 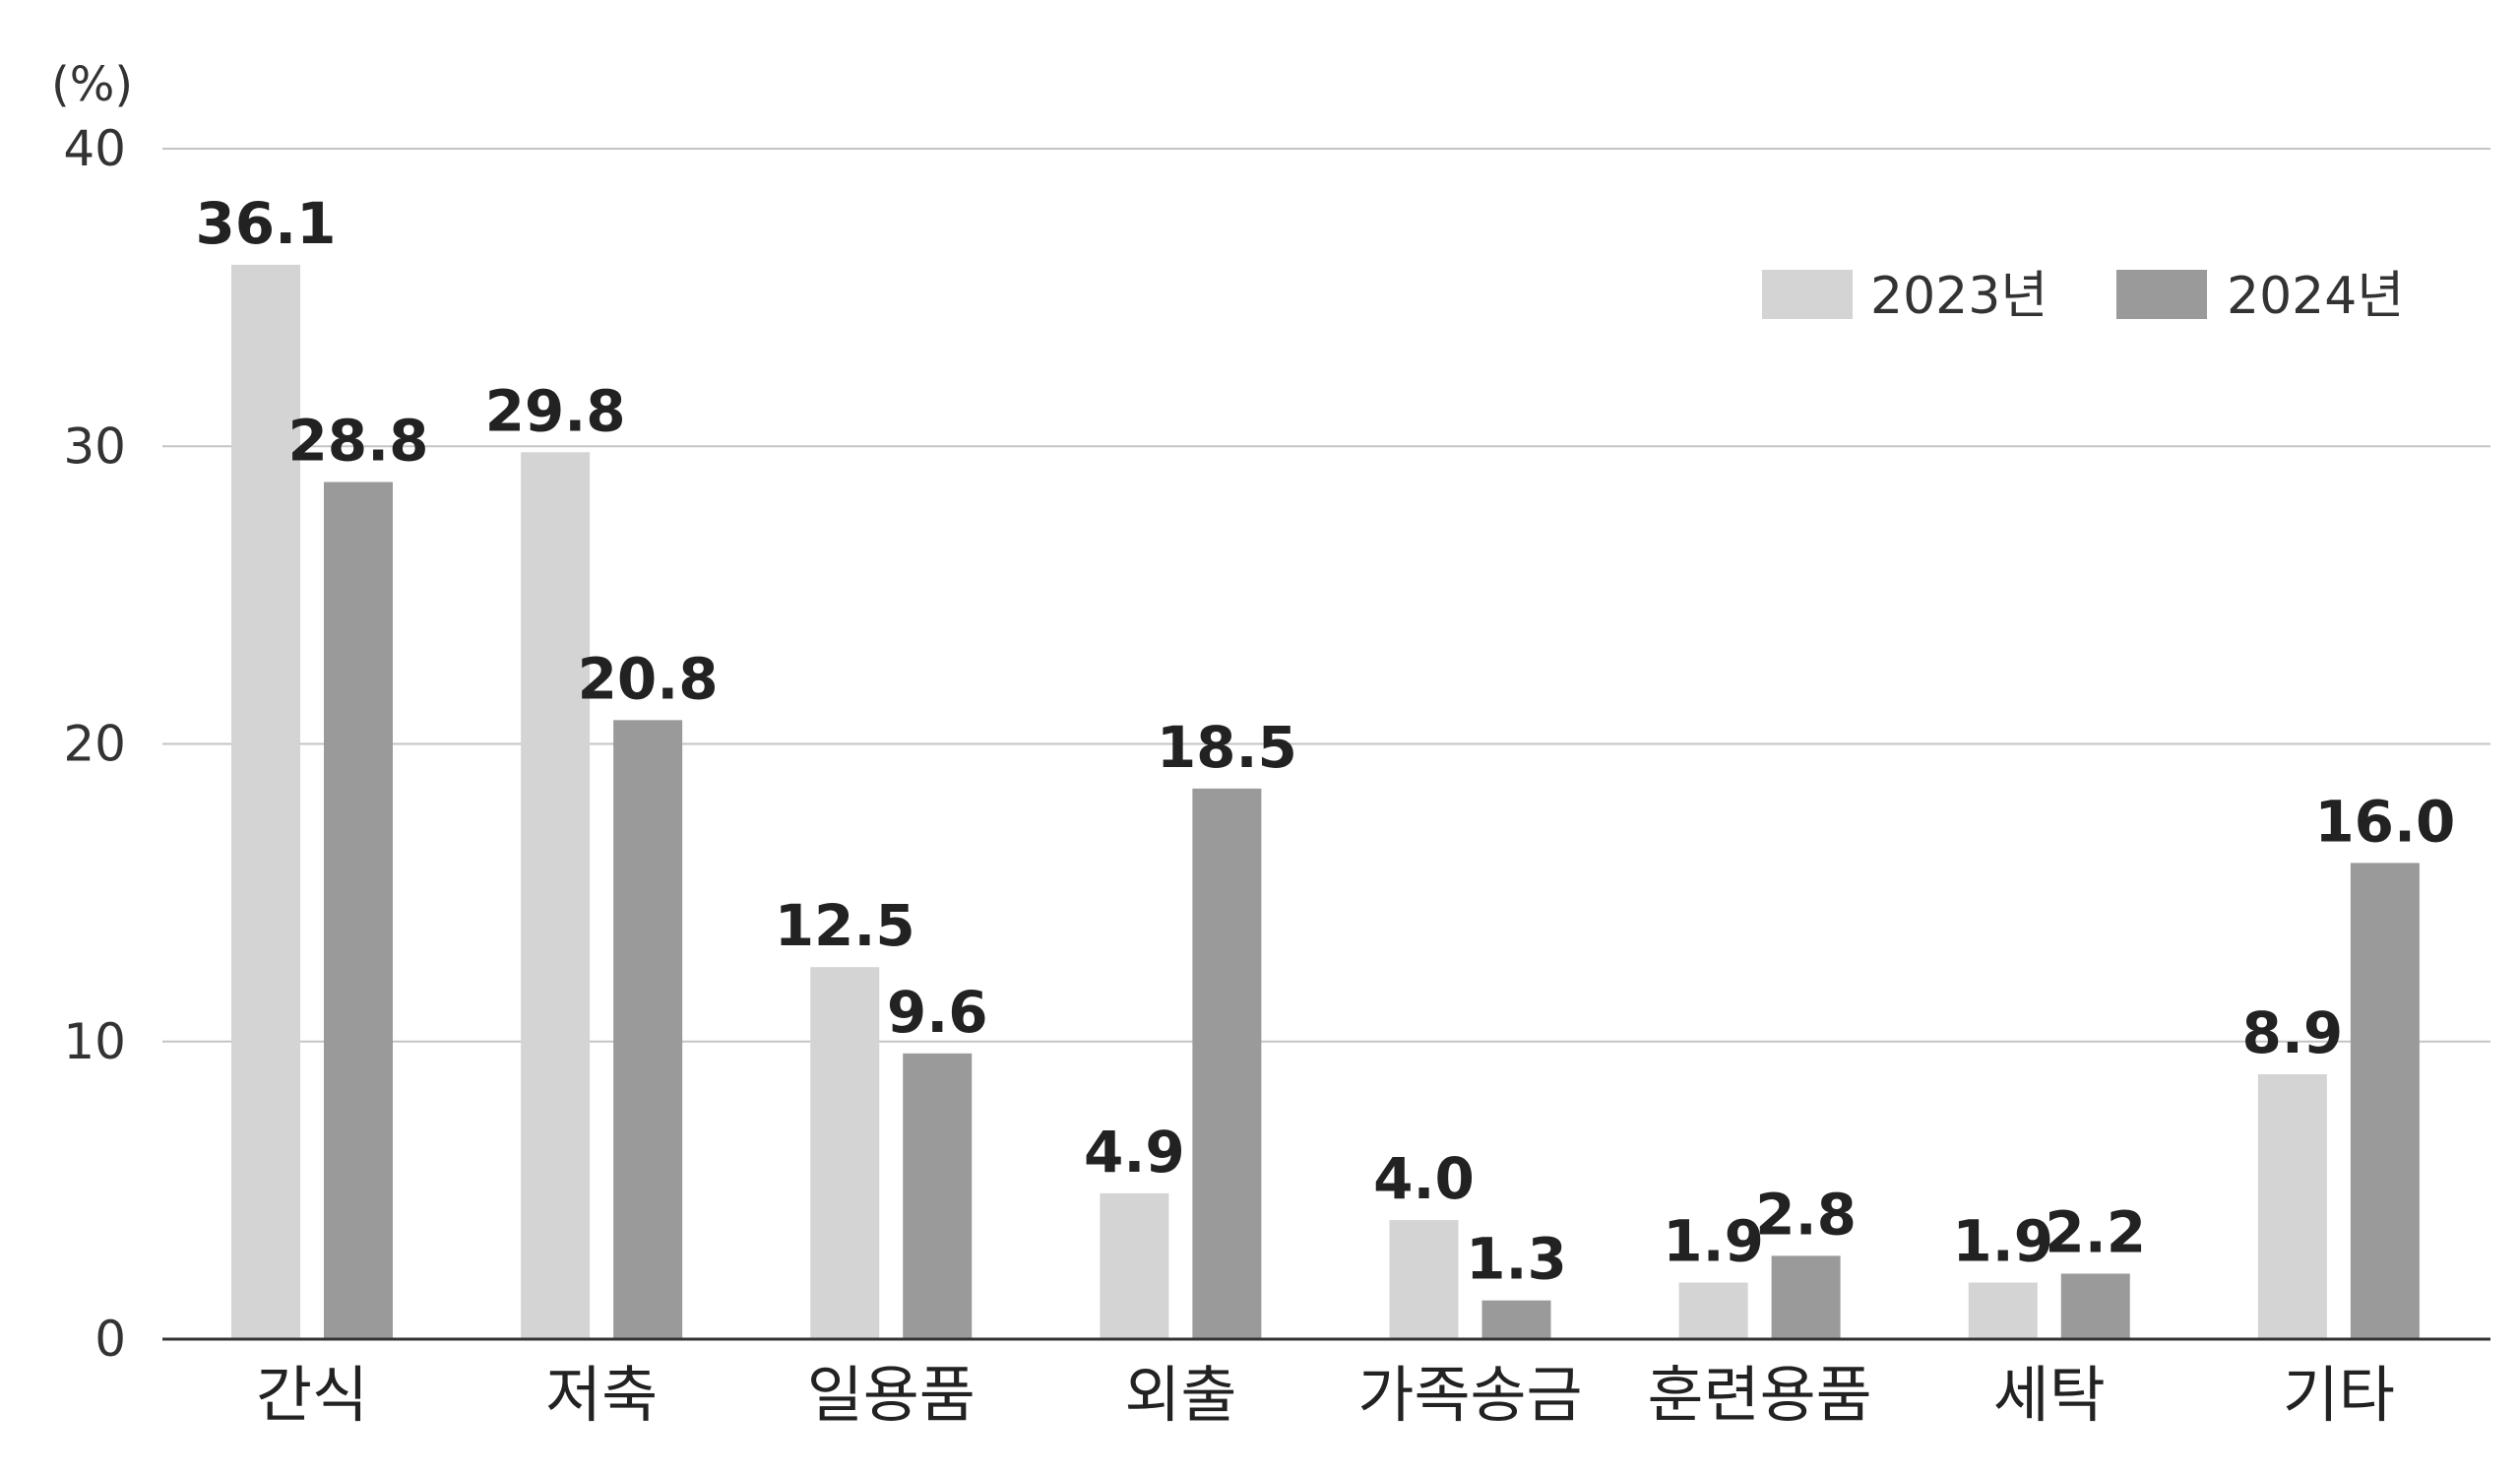 I want to click on x-category-label: 세탁, so click(x=2049, y=1395).